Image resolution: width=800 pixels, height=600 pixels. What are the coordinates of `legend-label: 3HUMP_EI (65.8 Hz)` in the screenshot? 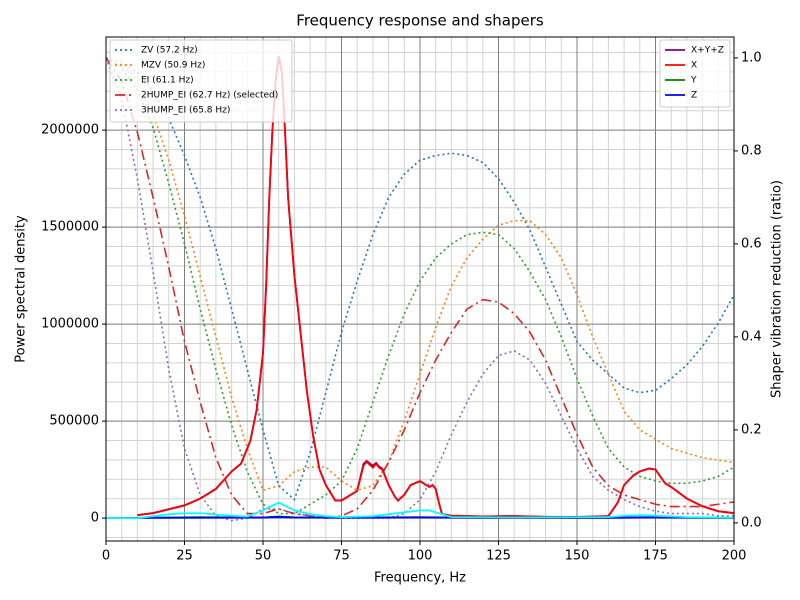 It's located at (185, 111).